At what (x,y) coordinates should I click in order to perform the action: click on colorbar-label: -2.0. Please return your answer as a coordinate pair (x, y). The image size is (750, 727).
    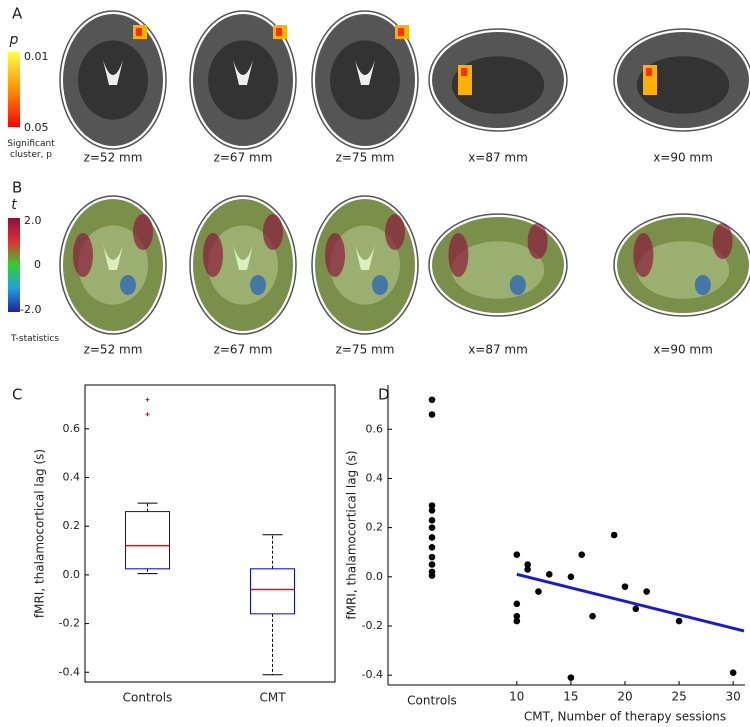
    Looking at the image, I should click on (30, 309).